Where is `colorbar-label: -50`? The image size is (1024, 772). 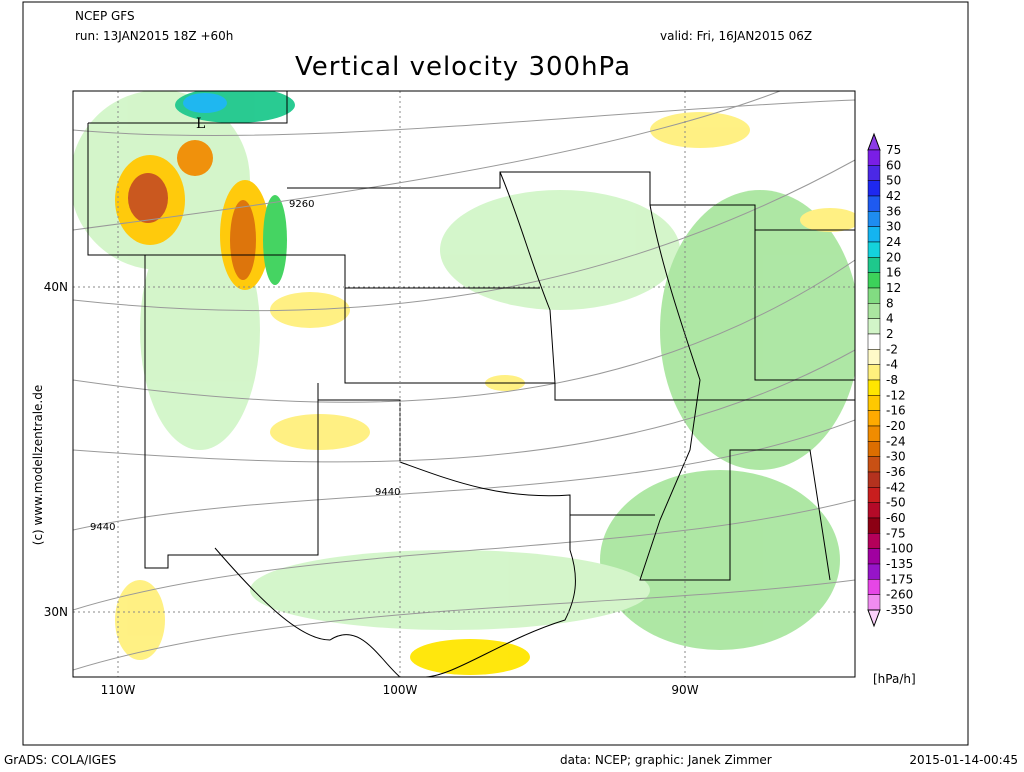 colorbar-label: -50 is located at coordinates (896, 503).